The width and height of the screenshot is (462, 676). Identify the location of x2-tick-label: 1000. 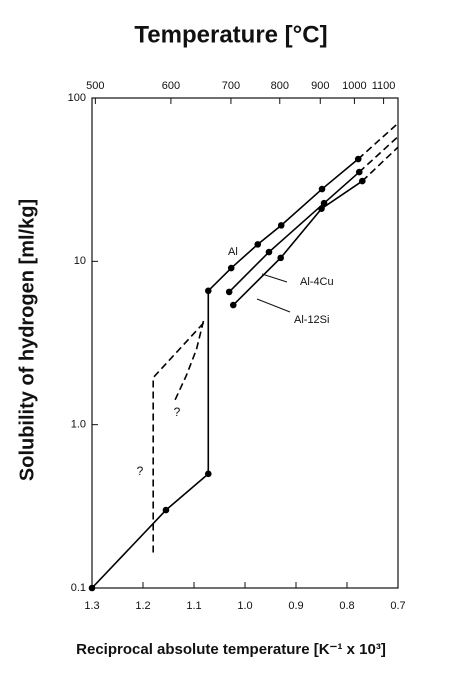
(354, 86).